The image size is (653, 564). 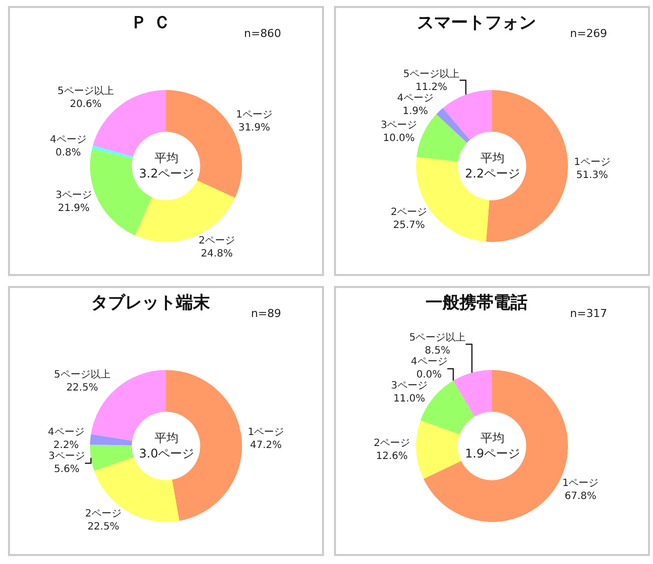 What do you see at coordinates (592, 175) in the screenshot?
I see `data-label: 51.3%` at bounding box center [592, 175].